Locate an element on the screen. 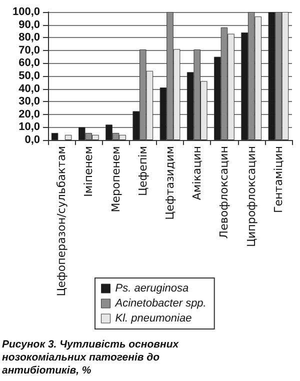 The width and height of the screenshot is (300, 381). x-tick-label: Меропенем is located at coordinates (115, 179).